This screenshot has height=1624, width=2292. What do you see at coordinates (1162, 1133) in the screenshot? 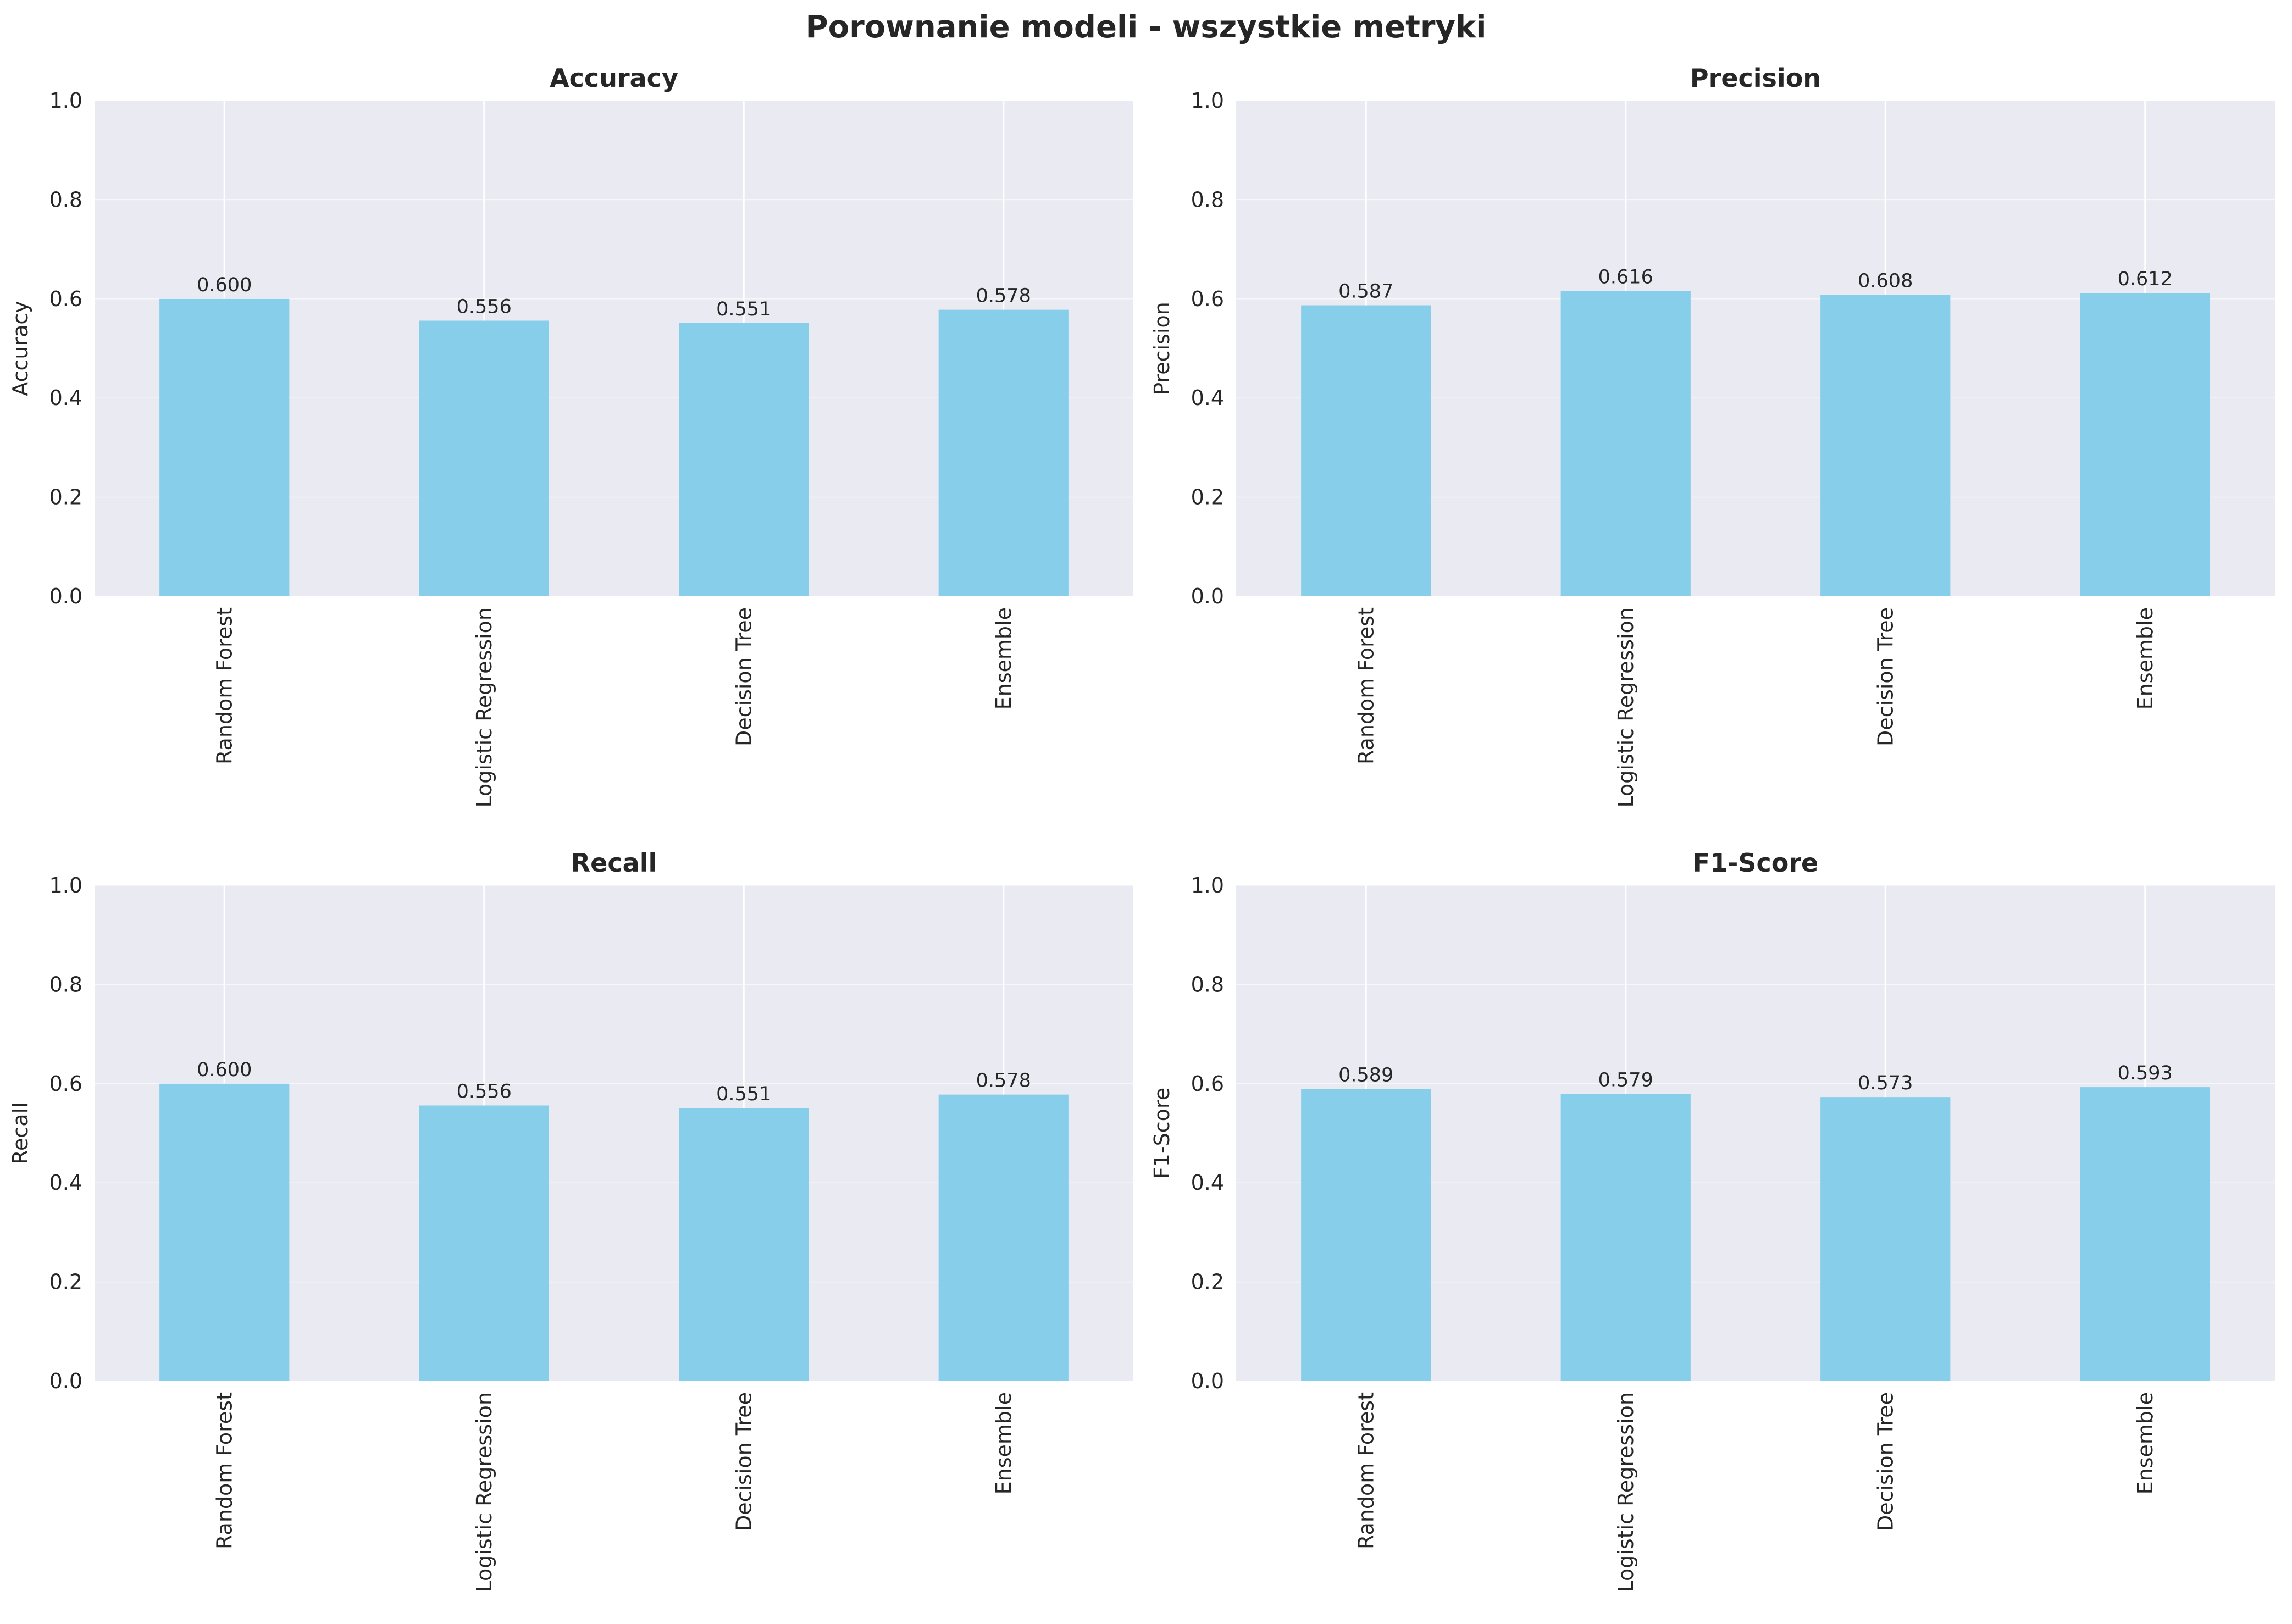
I see `y-axis-label: F1-Score` at bounding box center [1162, 1133].